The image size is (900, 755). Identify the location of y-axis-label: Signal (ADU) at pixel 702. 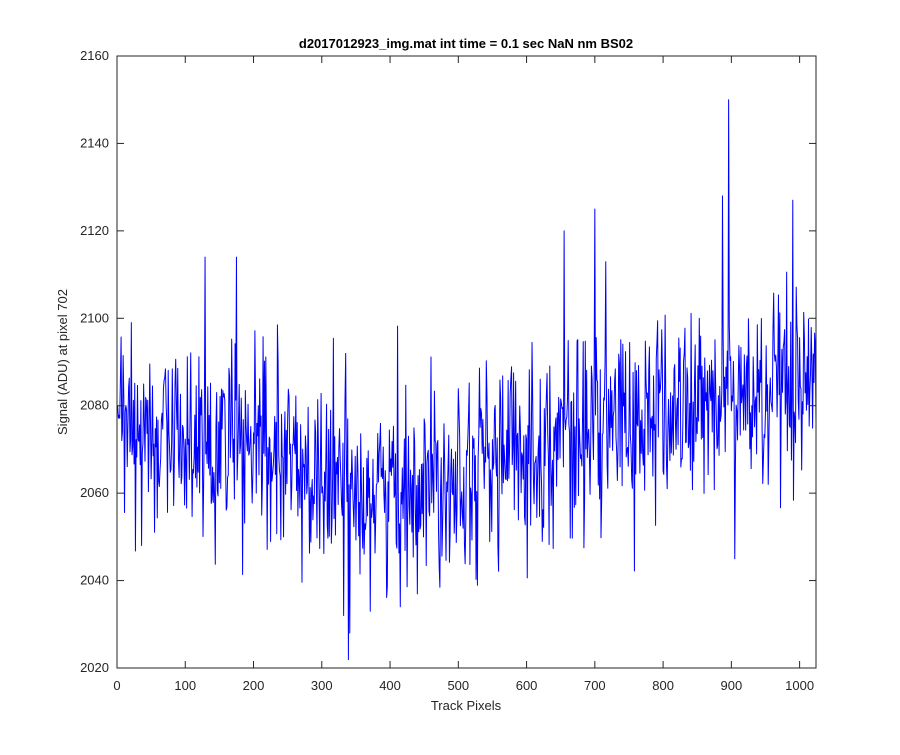
(62, 362).